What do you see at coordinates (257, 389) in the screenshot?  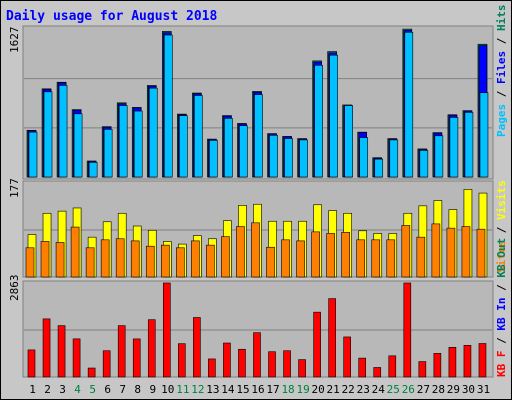 I see `x-tick-label: 16` at bounding box center [257, 389].